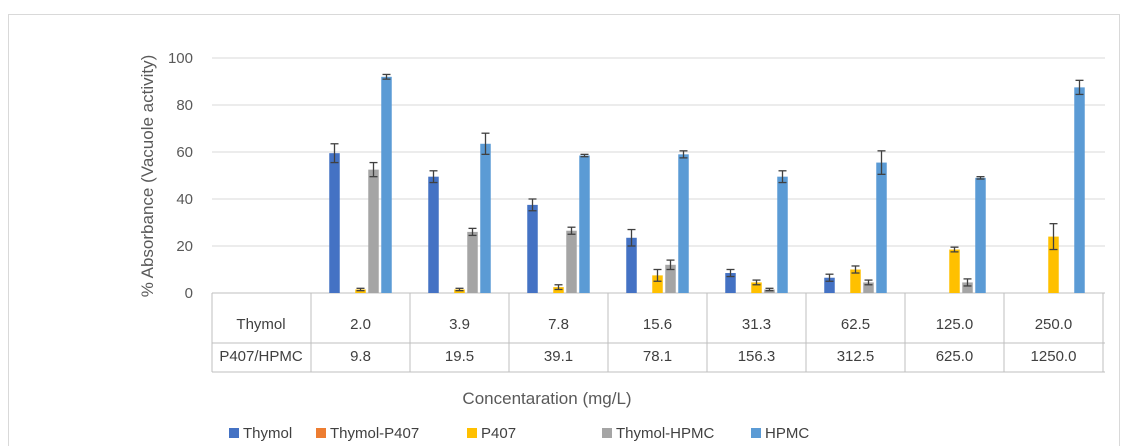 The image size is (1124, 446). What do you see at coordinates (1054, 356) in the screenshot?
I see `p407-hpmc-concentration-label: 1250.0` at bounding box center [1054, 356].